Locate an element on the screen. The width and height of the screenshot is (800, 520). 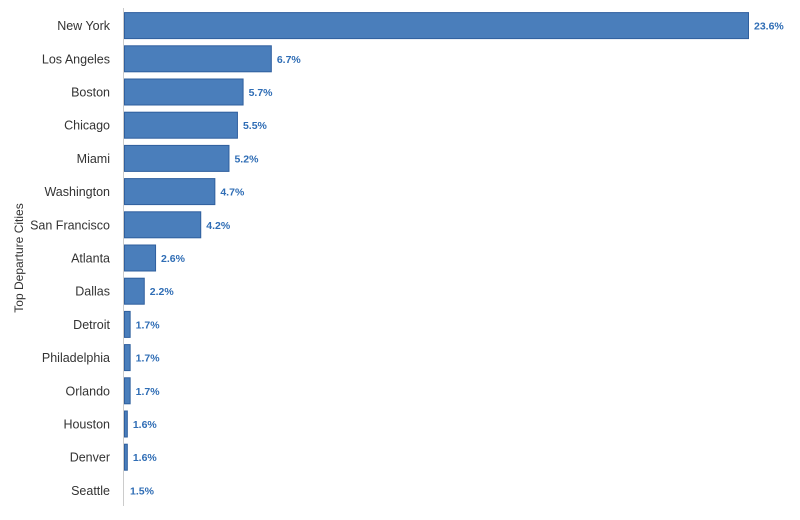
bar-detroit is located at coordinates (127, 324).